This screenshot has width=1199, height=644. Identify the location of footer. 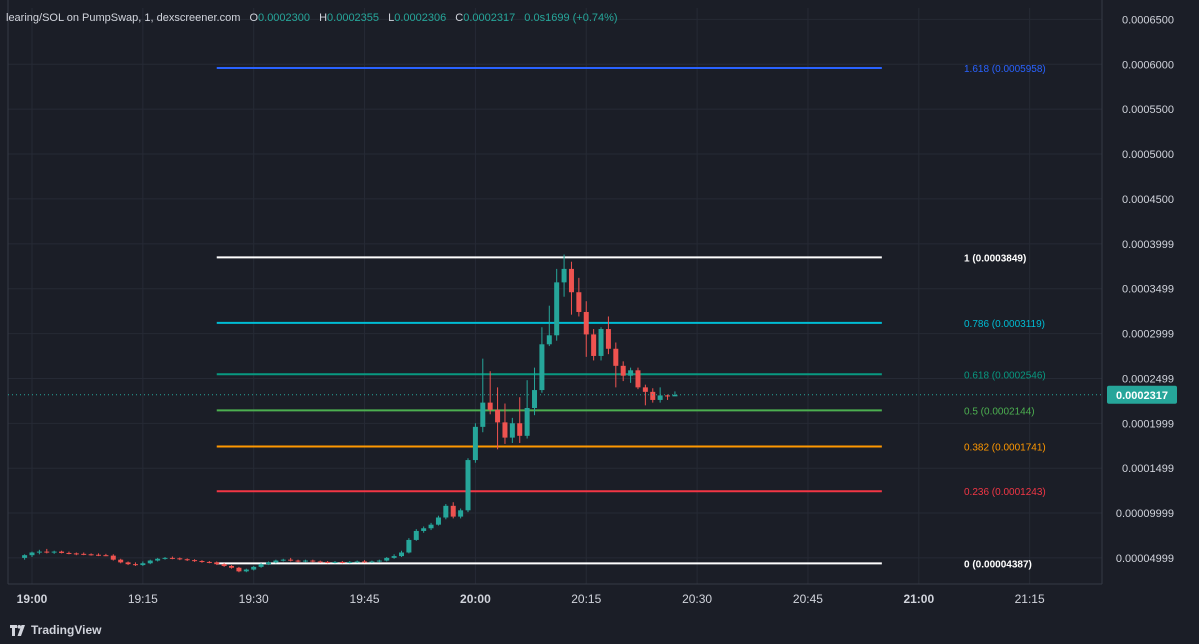
(599, 631).